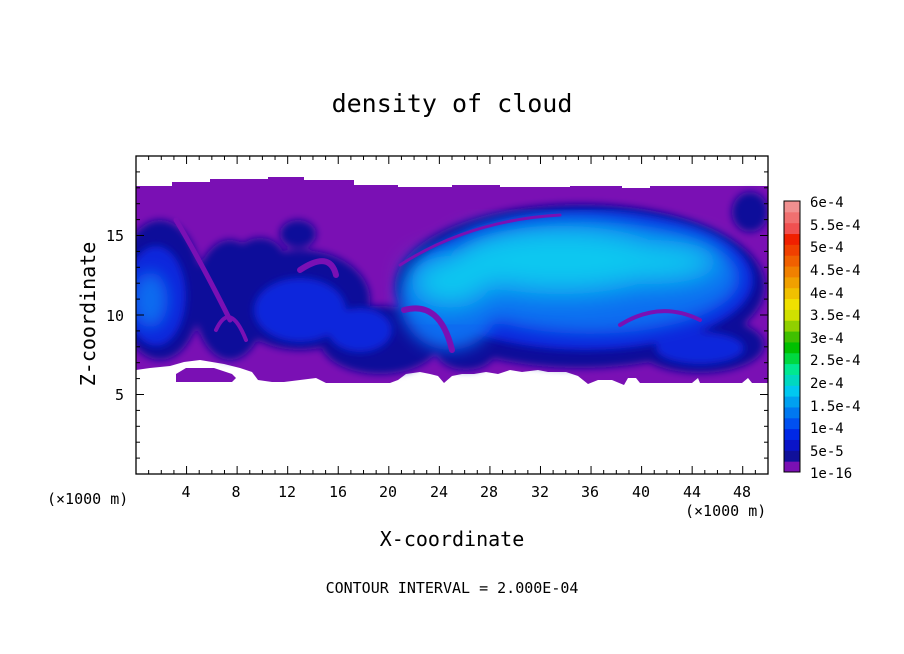  Describe the element at coordinates (641, 492) in the screenshot. I see `x-tick-label: 40` at that location.